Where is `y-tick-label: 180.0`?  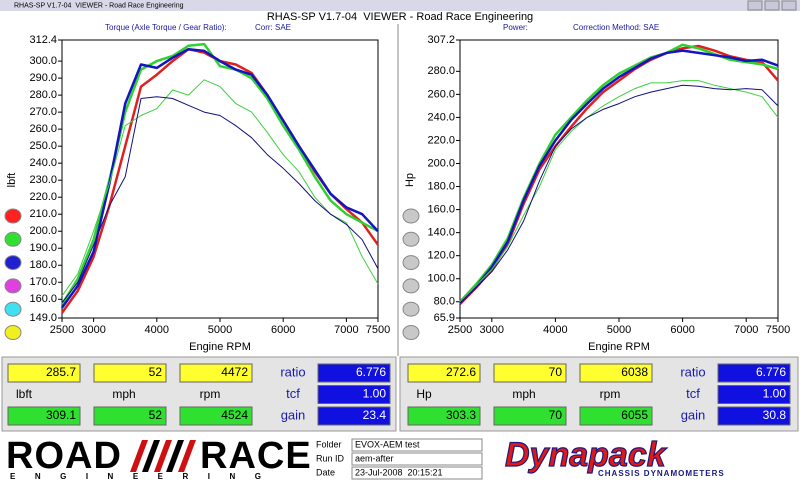
y-tick-label: 180.0 is located at coordinates (43, 265).